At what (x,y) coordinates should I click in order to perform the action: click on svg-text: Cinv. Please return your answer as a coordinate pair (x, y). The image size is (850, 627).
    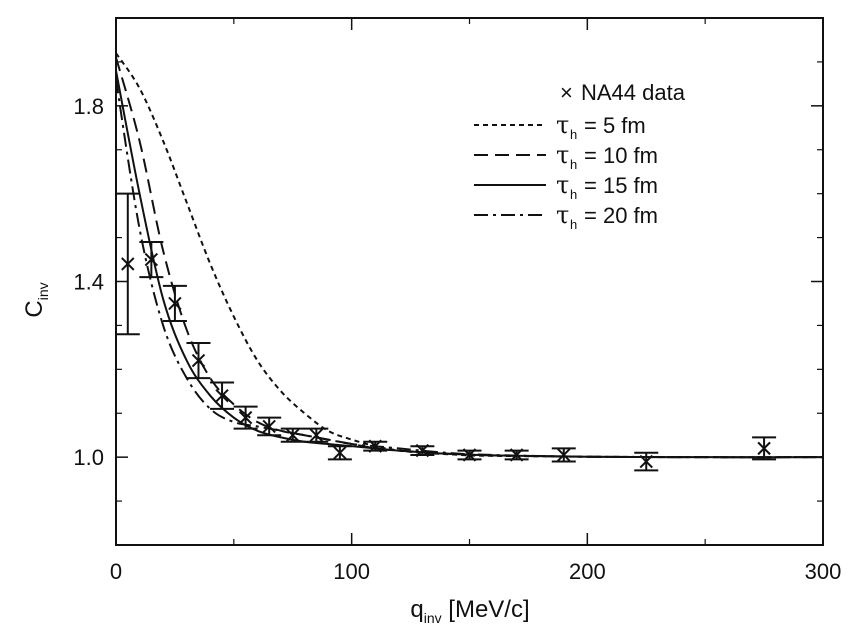
    Looking at the image, I should click on (36, 299).